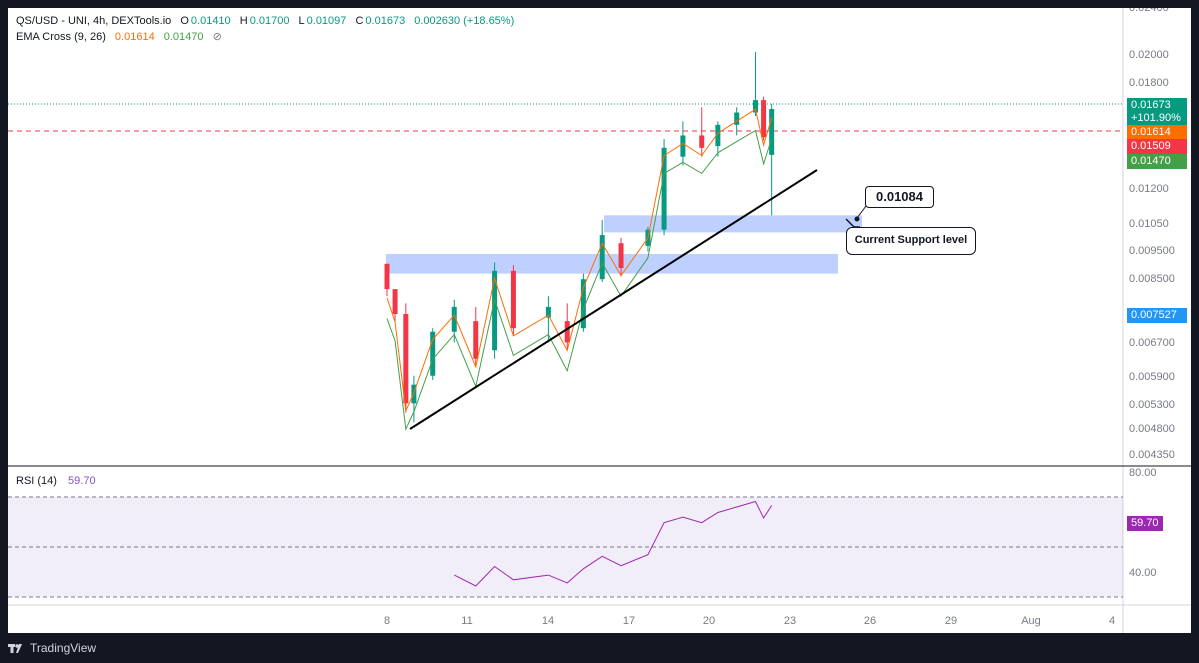 This screenshot has width=1199, height=663. Describe the element at coordinates (599, 648) in the screenshot. I see `footer-bar: TradingView` at that location.